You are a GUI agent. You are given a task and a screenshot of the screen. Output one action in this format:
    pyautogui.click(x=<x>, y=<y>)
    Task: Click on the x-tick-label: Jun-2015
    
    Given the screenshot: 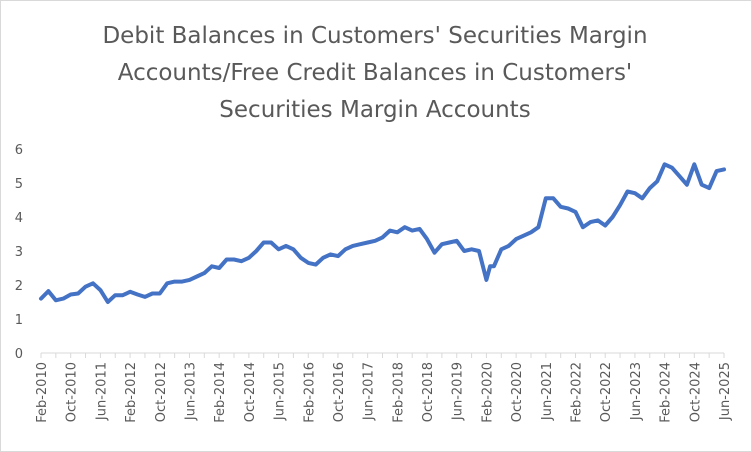 What is the action you would take?
    pyautogui.click(x=280, y=391)
    